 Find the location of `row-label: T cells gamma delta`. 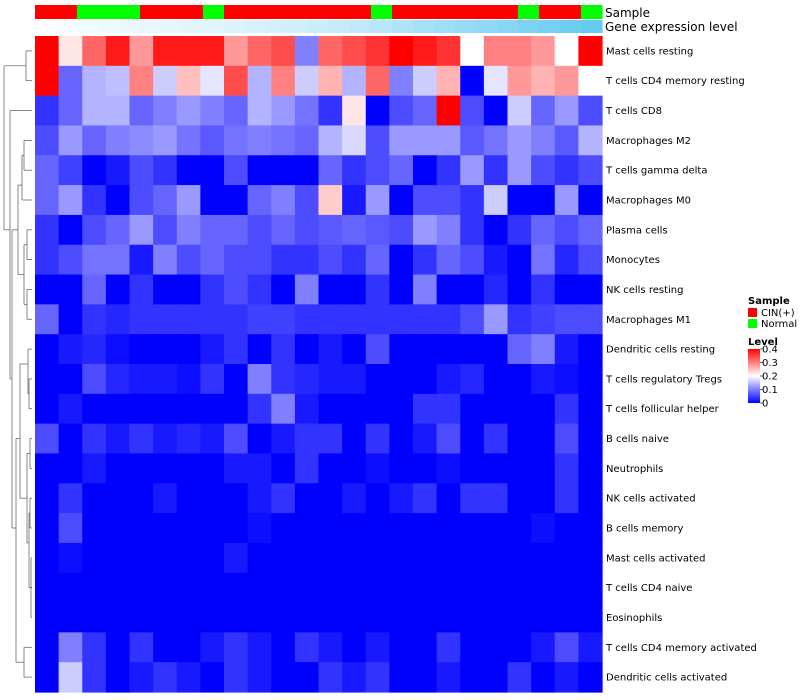

row-label: T cells gamma delta is located at coordinates (656, 171).